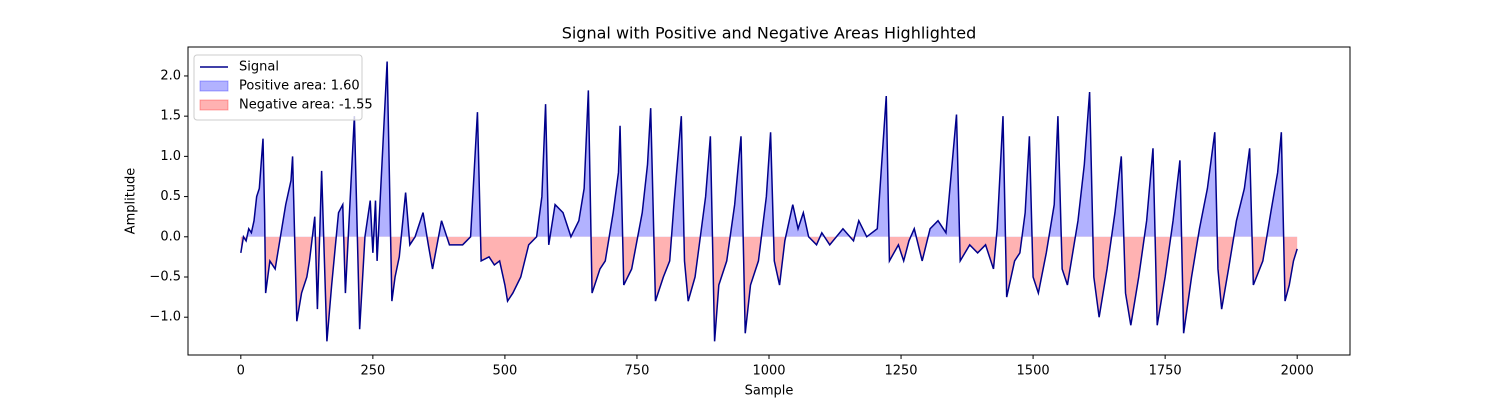 The width and height of the screenshot is (1500, 400). Describe the element at coordinates (637, 371) in the screenshot. I see `x-tick-label: 750` at that location.